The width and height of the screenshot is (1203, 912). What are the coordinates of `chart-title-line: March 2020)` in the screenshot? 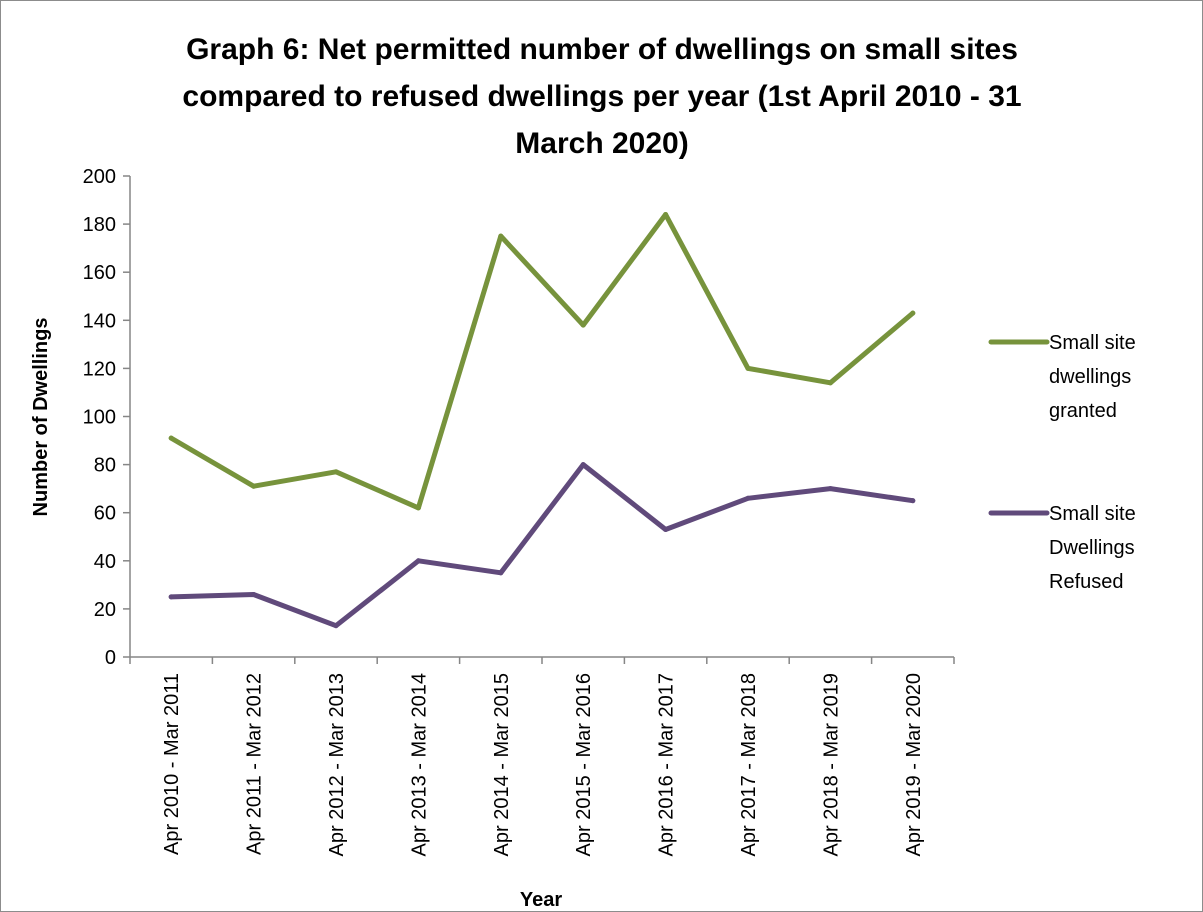 It's located at (601, 143).